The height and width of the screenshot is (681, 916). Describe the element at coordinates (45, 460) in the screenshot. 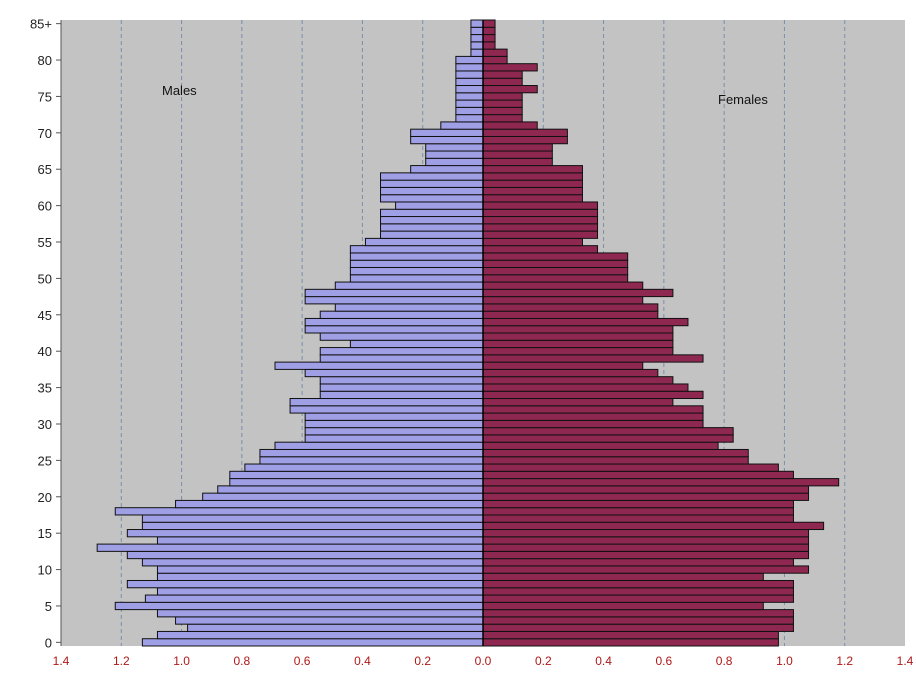

I see `y-tick-label: 25` at that location.